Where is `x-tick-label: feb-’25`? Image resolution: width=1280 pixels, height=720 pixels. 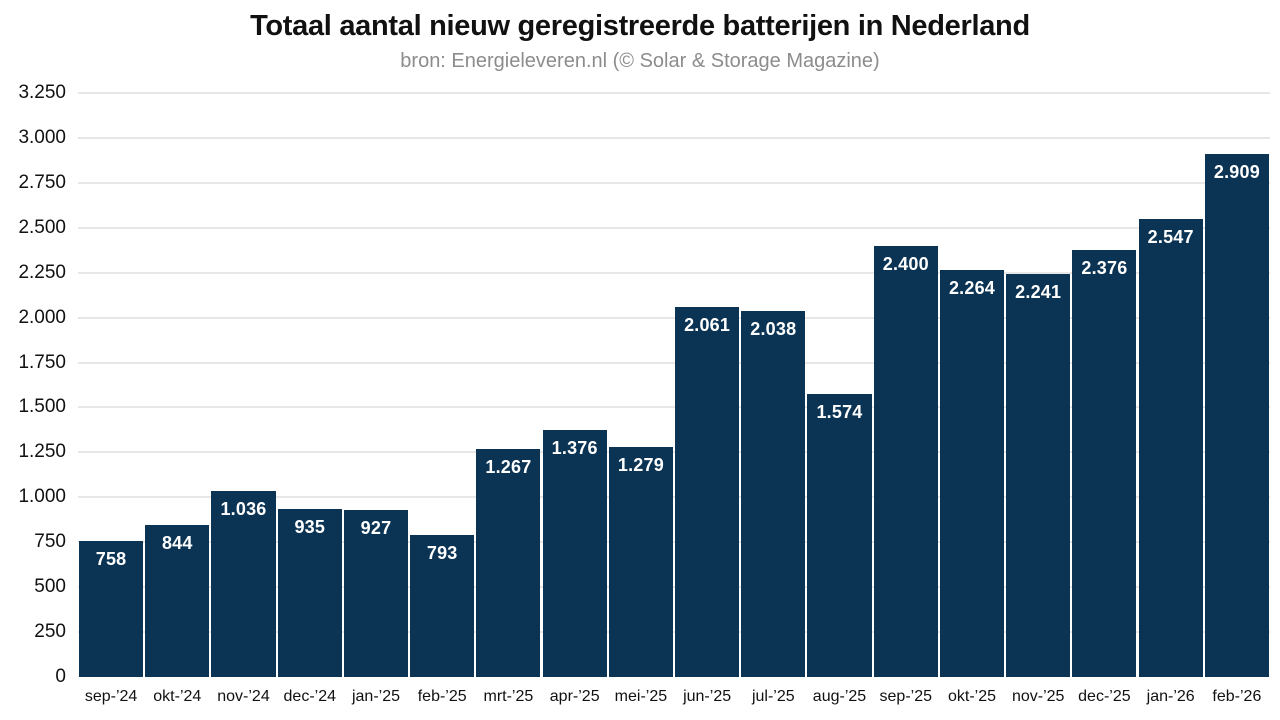
x-tick-label: feb-’25 is located at coordinates (442, 696).